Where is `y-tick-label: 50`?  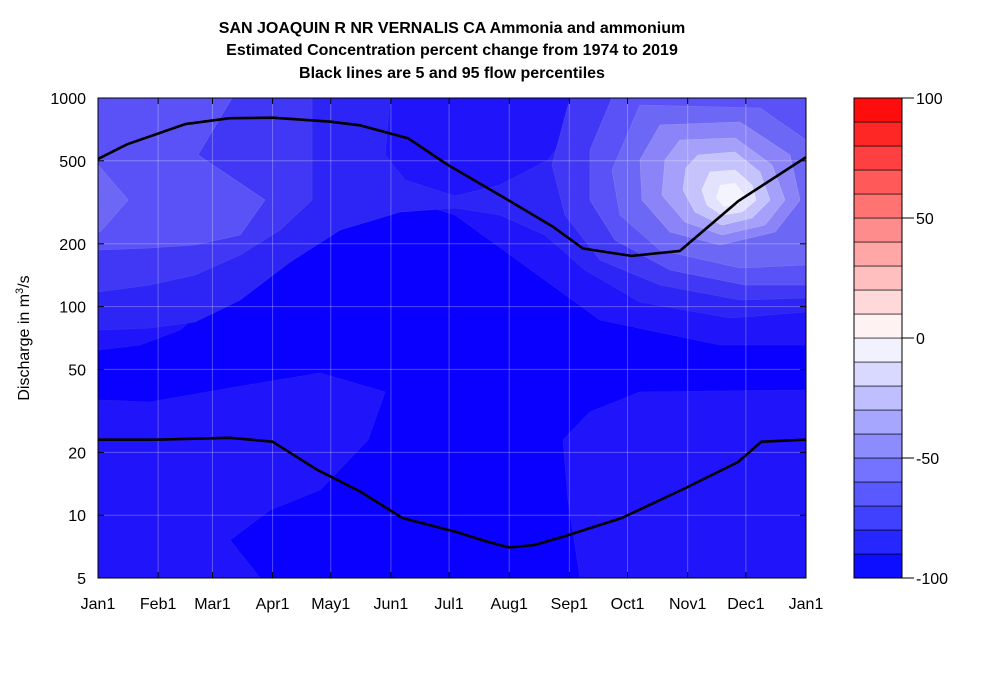
y-tick-label: 50 is located at coordinates (77, 370).